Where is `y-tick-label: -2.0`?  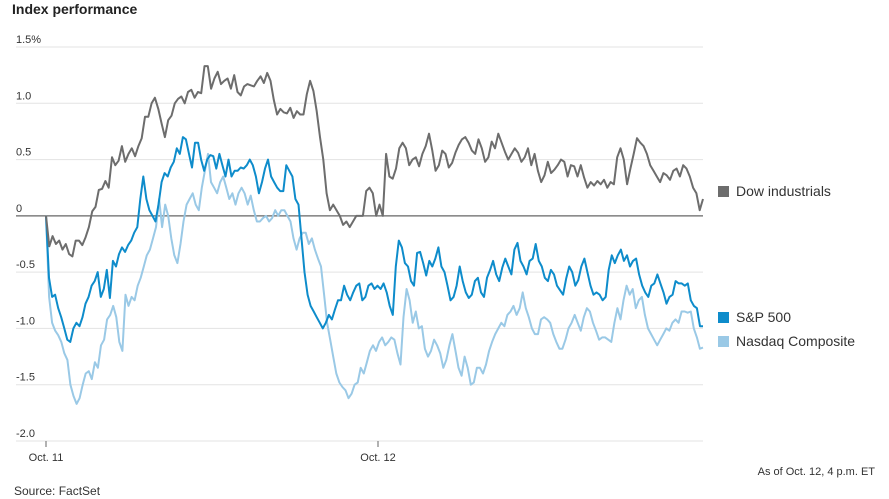 y-tick-label: -2.0 is located at coordinates (25, 434).